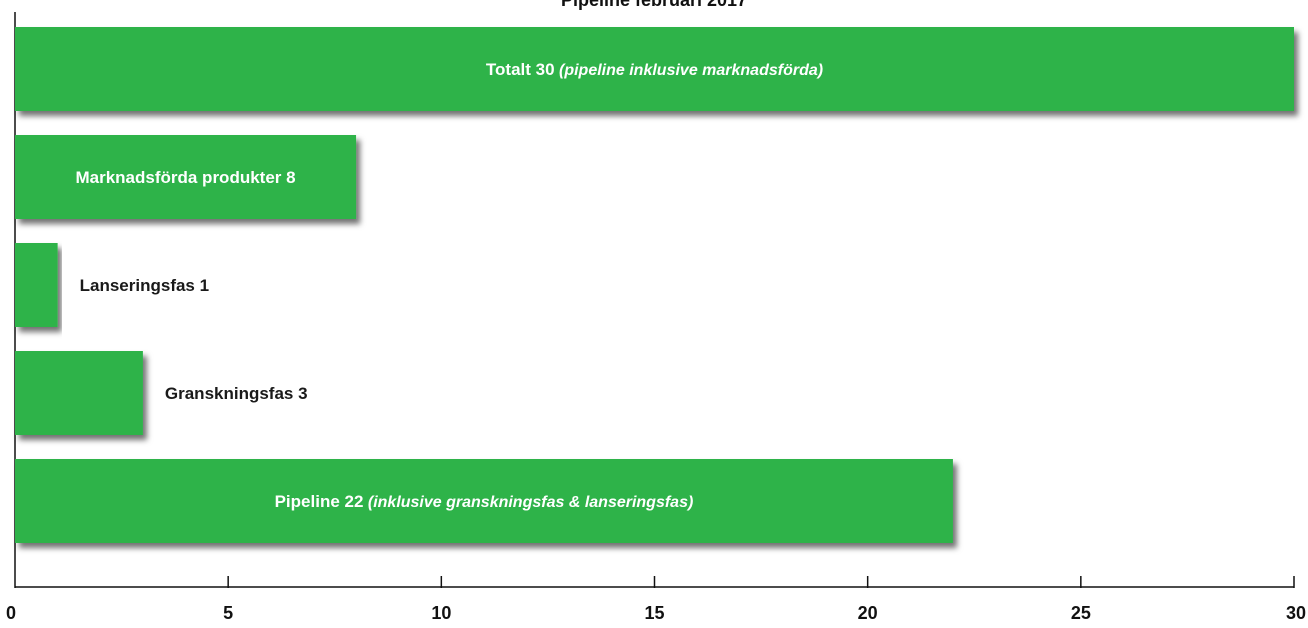 The width and height of the screenshot is (1308, 628). I want to click on bar-label-4: Granskningsfas 3, so click(236, 393).